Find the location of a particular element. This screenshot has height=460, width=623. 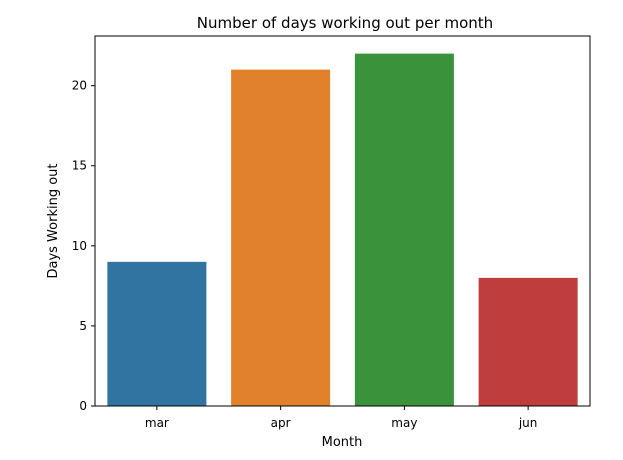

y-tick-label: 15 is located at coordinates (79, 166).